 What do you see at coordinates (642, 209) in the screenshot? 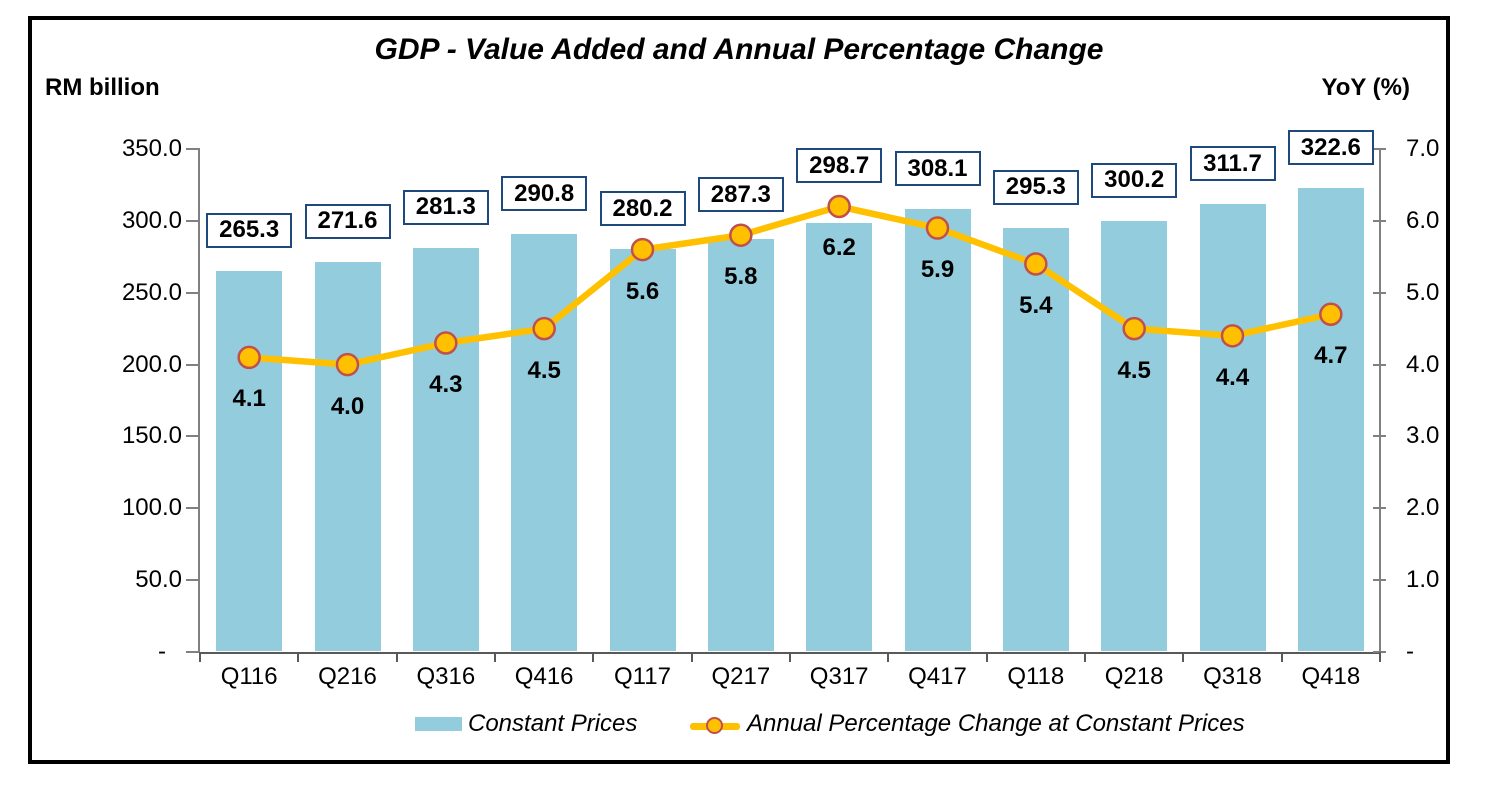
I see `bar-value-label-box: 280.2` at bounding box center [642, 209].